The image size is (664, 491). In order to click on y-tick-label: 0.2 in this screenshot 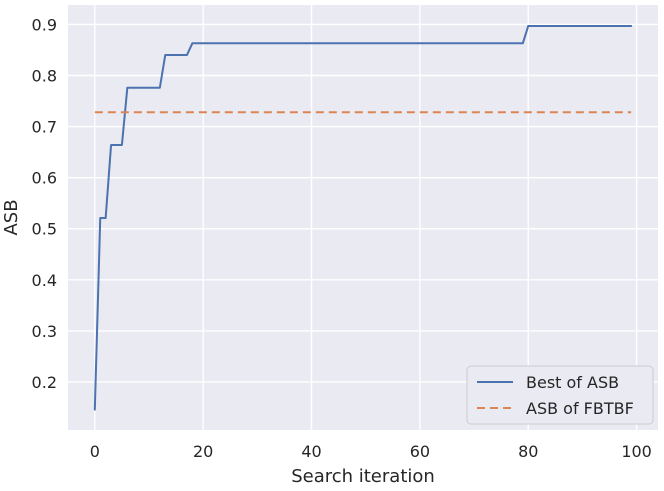, I will do `click(44, 382)`.